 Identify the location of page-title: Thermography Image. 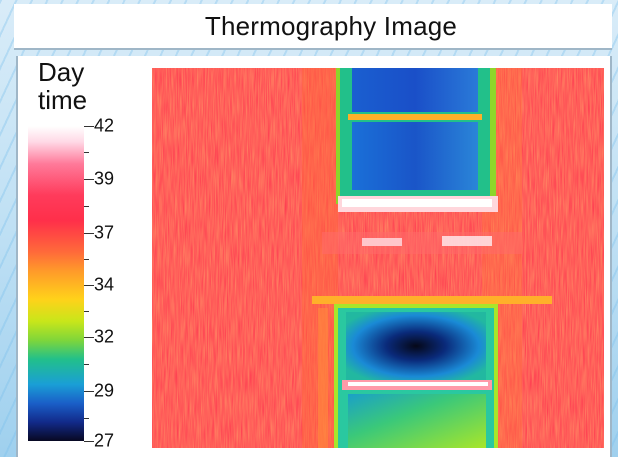
(331, 25).